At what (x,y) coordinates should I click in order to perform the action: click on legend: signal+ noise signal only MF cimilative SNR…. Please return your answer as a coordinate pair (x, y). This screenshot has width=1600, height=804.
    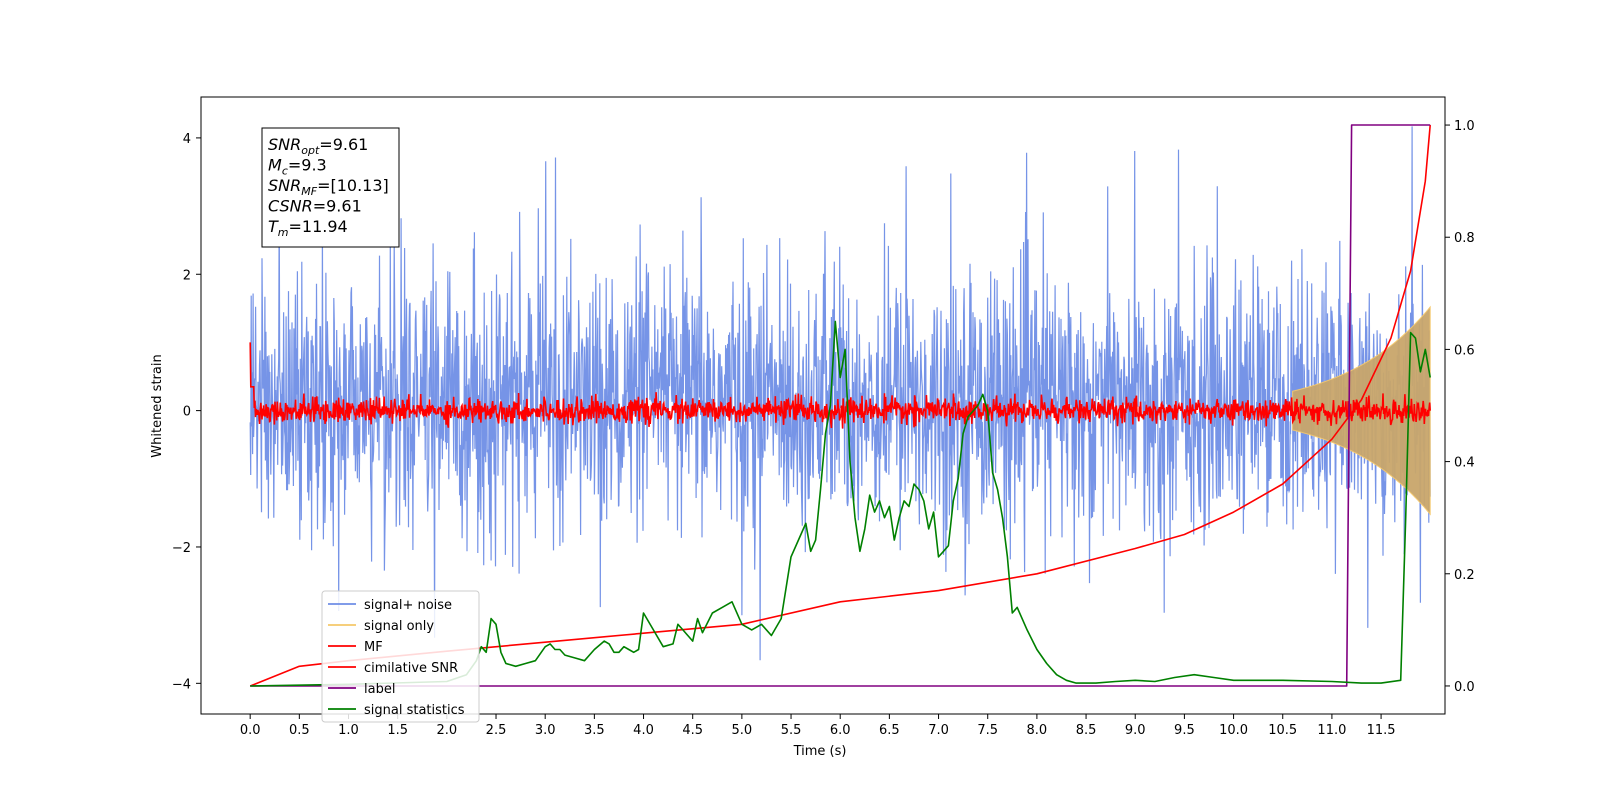
    Looking at the image, I should click on (400, 656).